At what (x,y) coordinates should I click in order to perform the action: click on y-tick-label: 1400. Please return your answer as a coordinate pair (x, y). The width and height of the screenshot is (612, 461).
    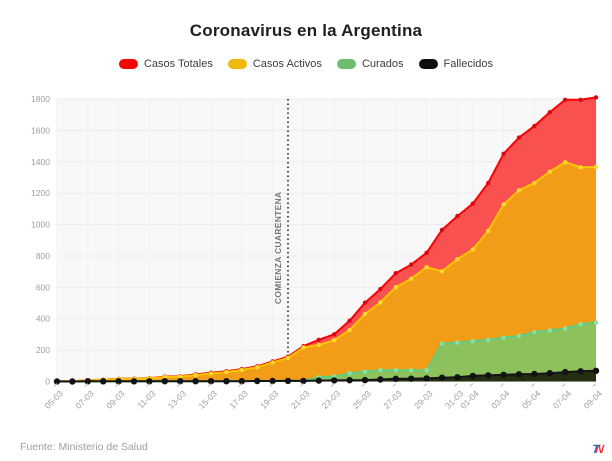
    Looking at the image, I should click on (40, 162).